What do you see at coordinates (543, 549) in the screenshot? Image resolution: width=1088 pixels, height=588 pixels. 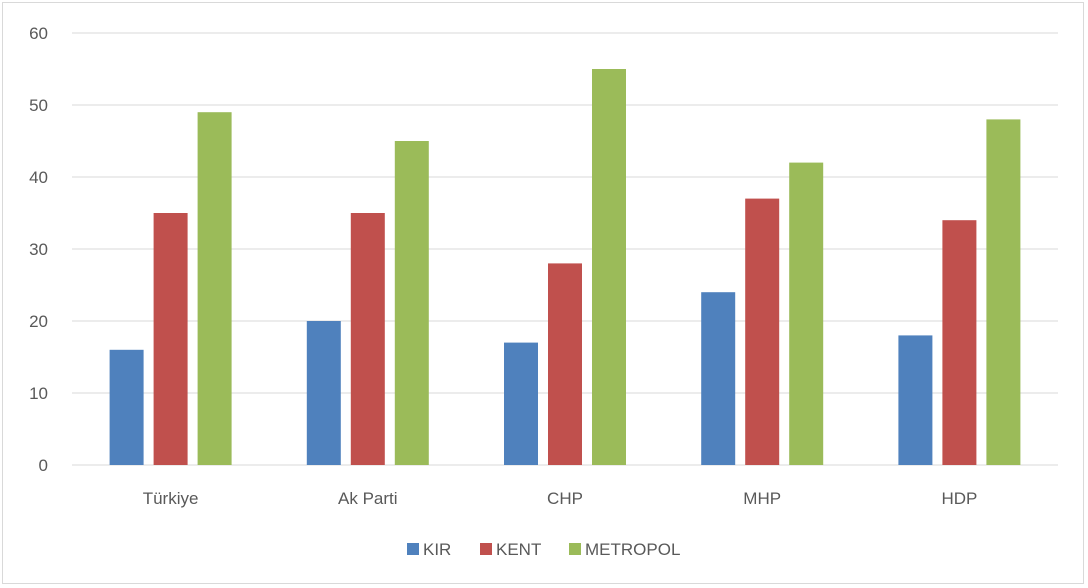 I see `legend: KIR KENT METROPOL` at bounding box center [543, 549].